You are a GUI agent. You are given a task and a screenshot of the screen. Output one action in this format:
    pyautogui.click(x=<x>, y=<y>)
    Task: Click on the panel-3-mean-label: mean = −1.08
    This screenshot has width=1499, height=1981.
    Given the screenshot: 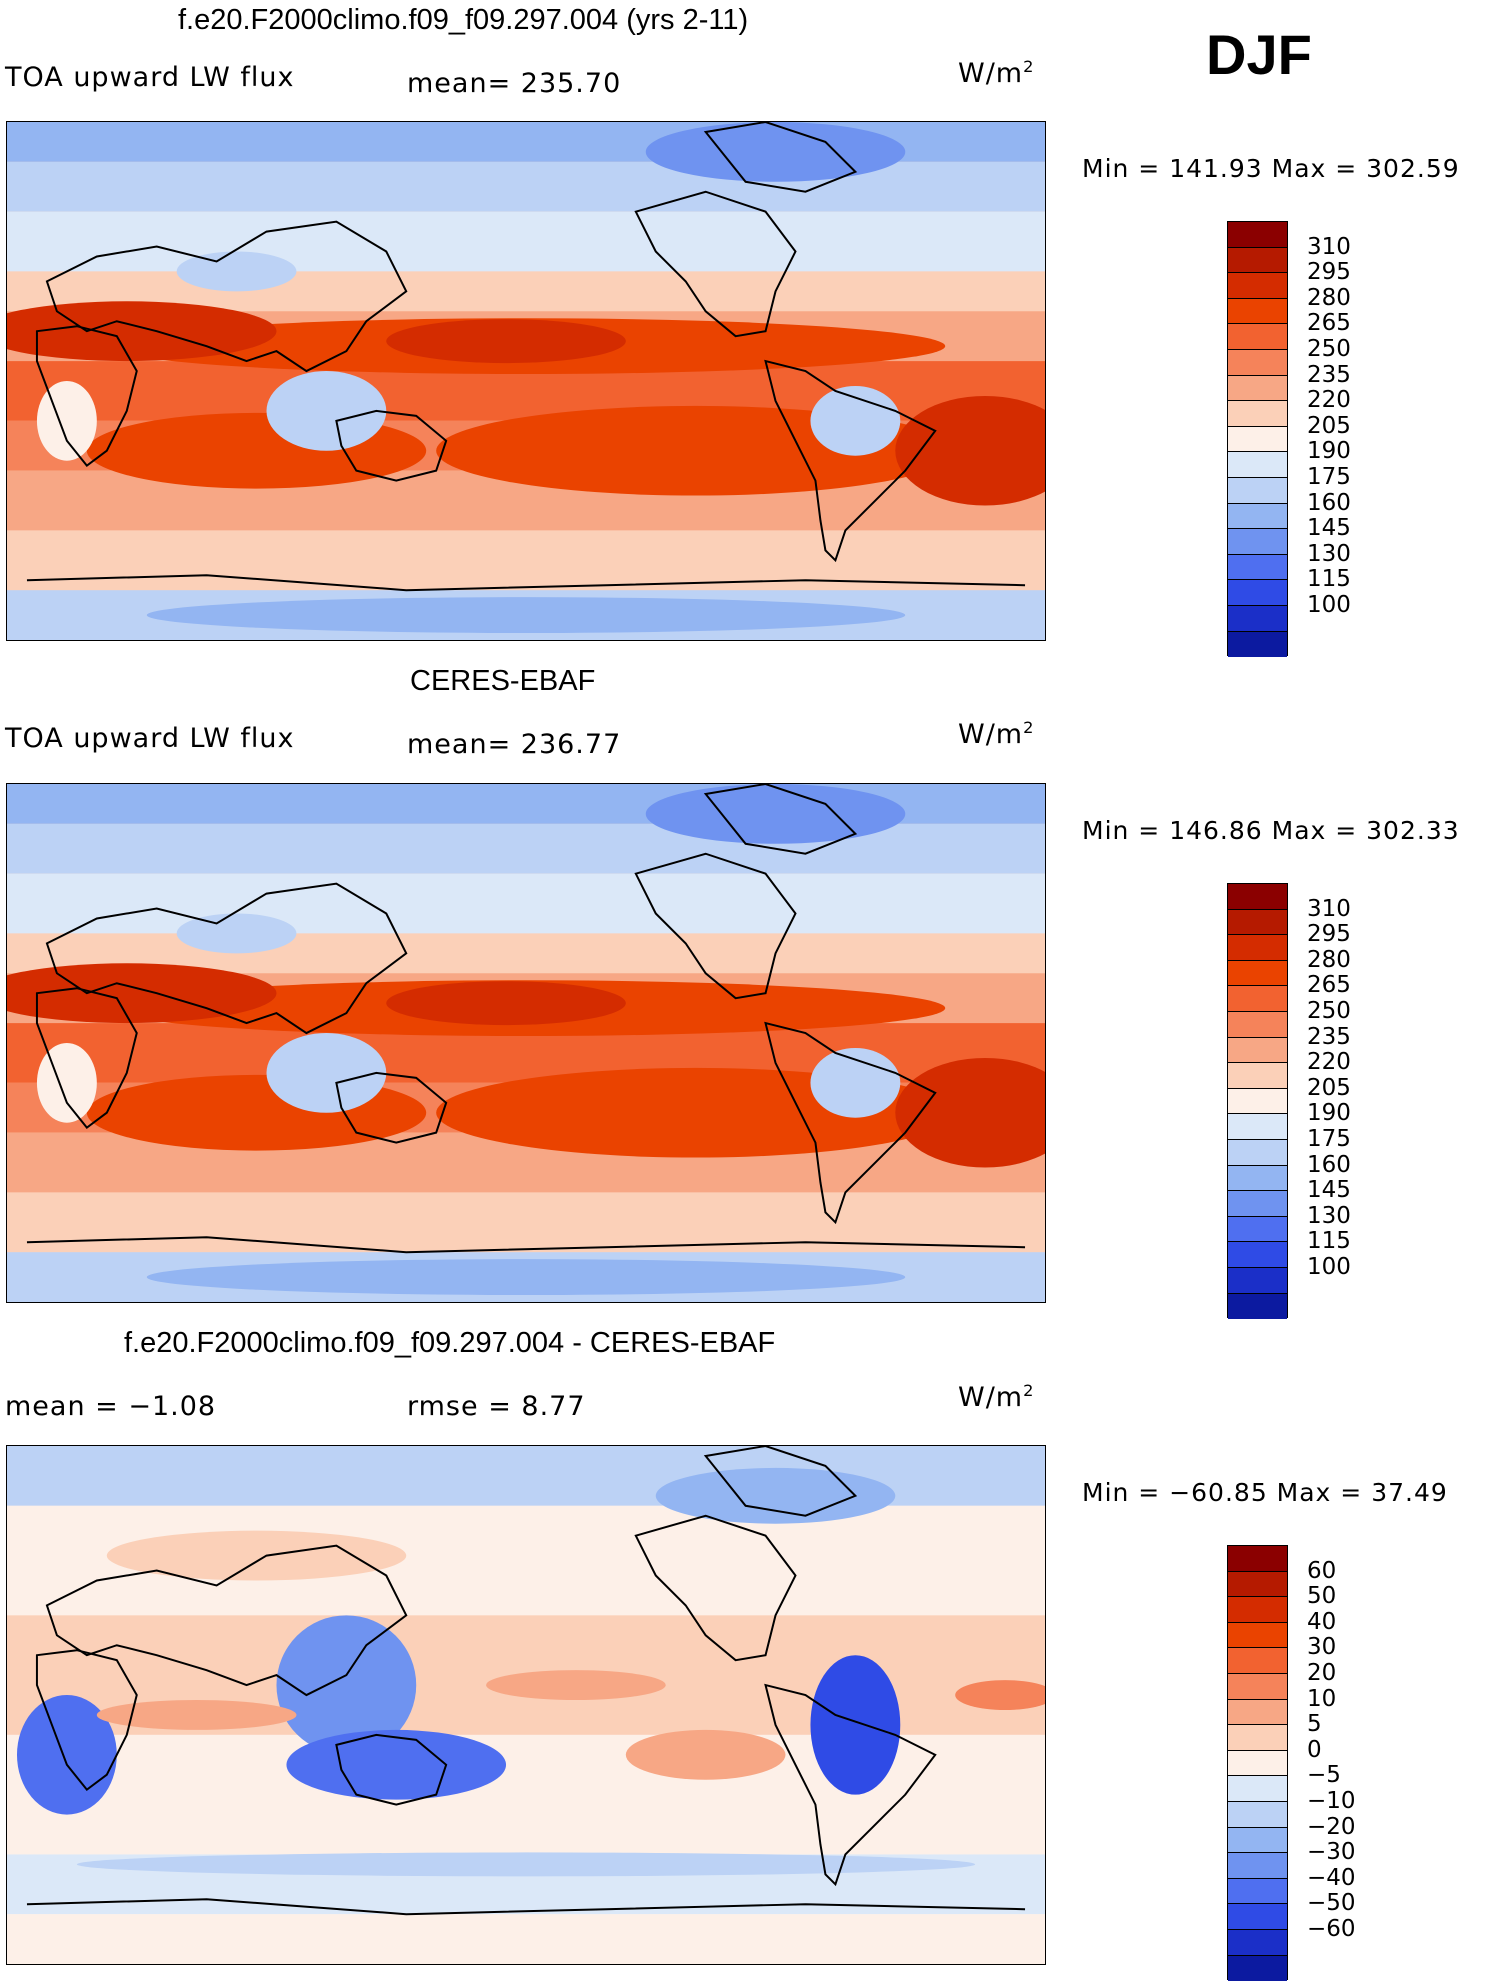 What is the action you would take?
    pyautogui.click(x=110, y=1406)
    